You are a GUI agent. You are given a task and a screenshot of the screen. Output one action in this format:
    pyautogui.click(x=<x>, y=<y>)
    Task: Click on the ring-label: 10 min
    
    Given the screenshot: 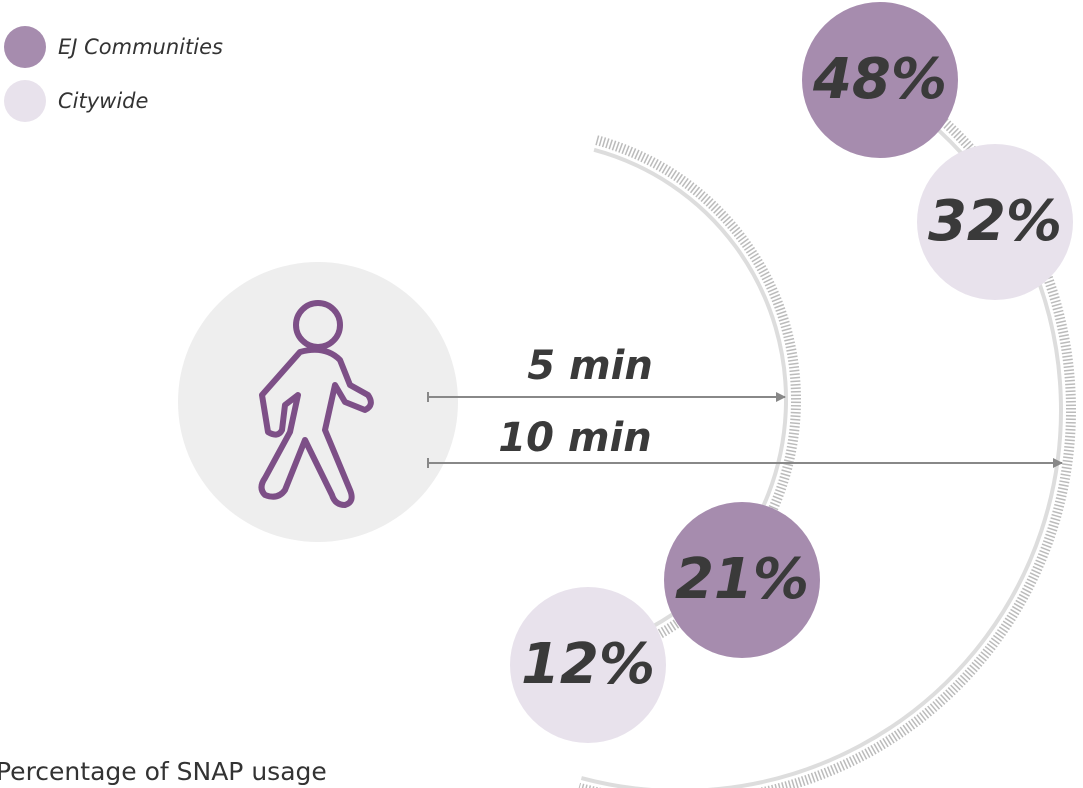 What is the action you would take?
    pyautogui.click(x=574, y=438)
    